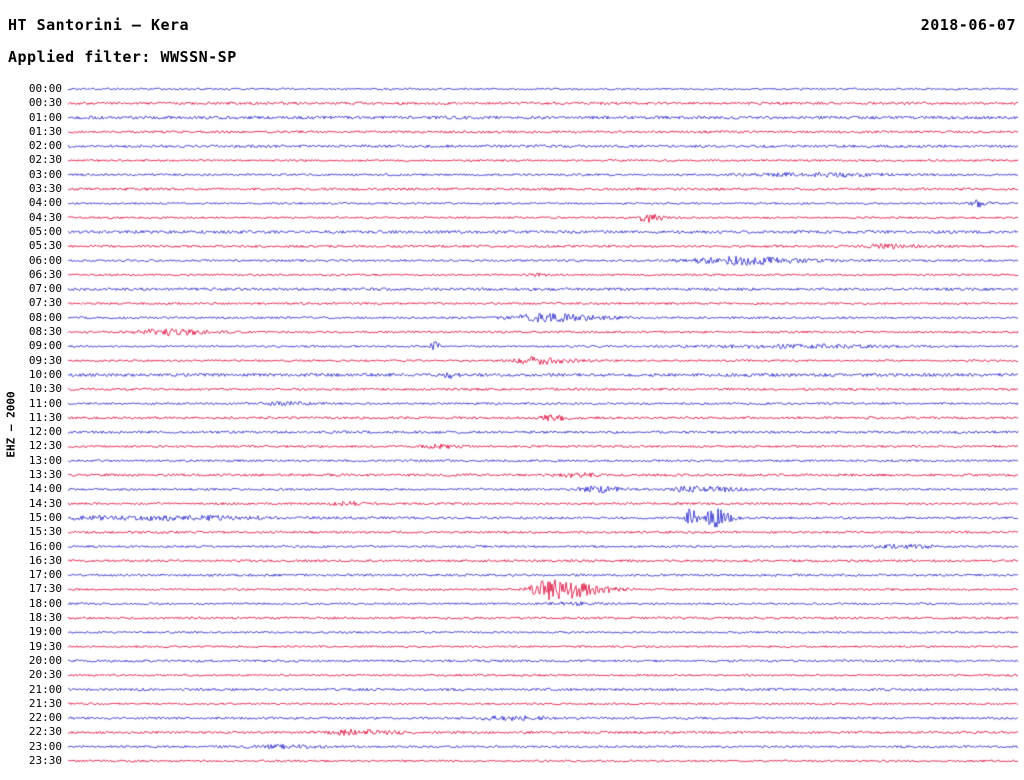 The image size is (1024, 780). What do you see at coordinates (45, 560) in the screenshot?
I see `time-label: 16:30` at bounding box center [45, 560].